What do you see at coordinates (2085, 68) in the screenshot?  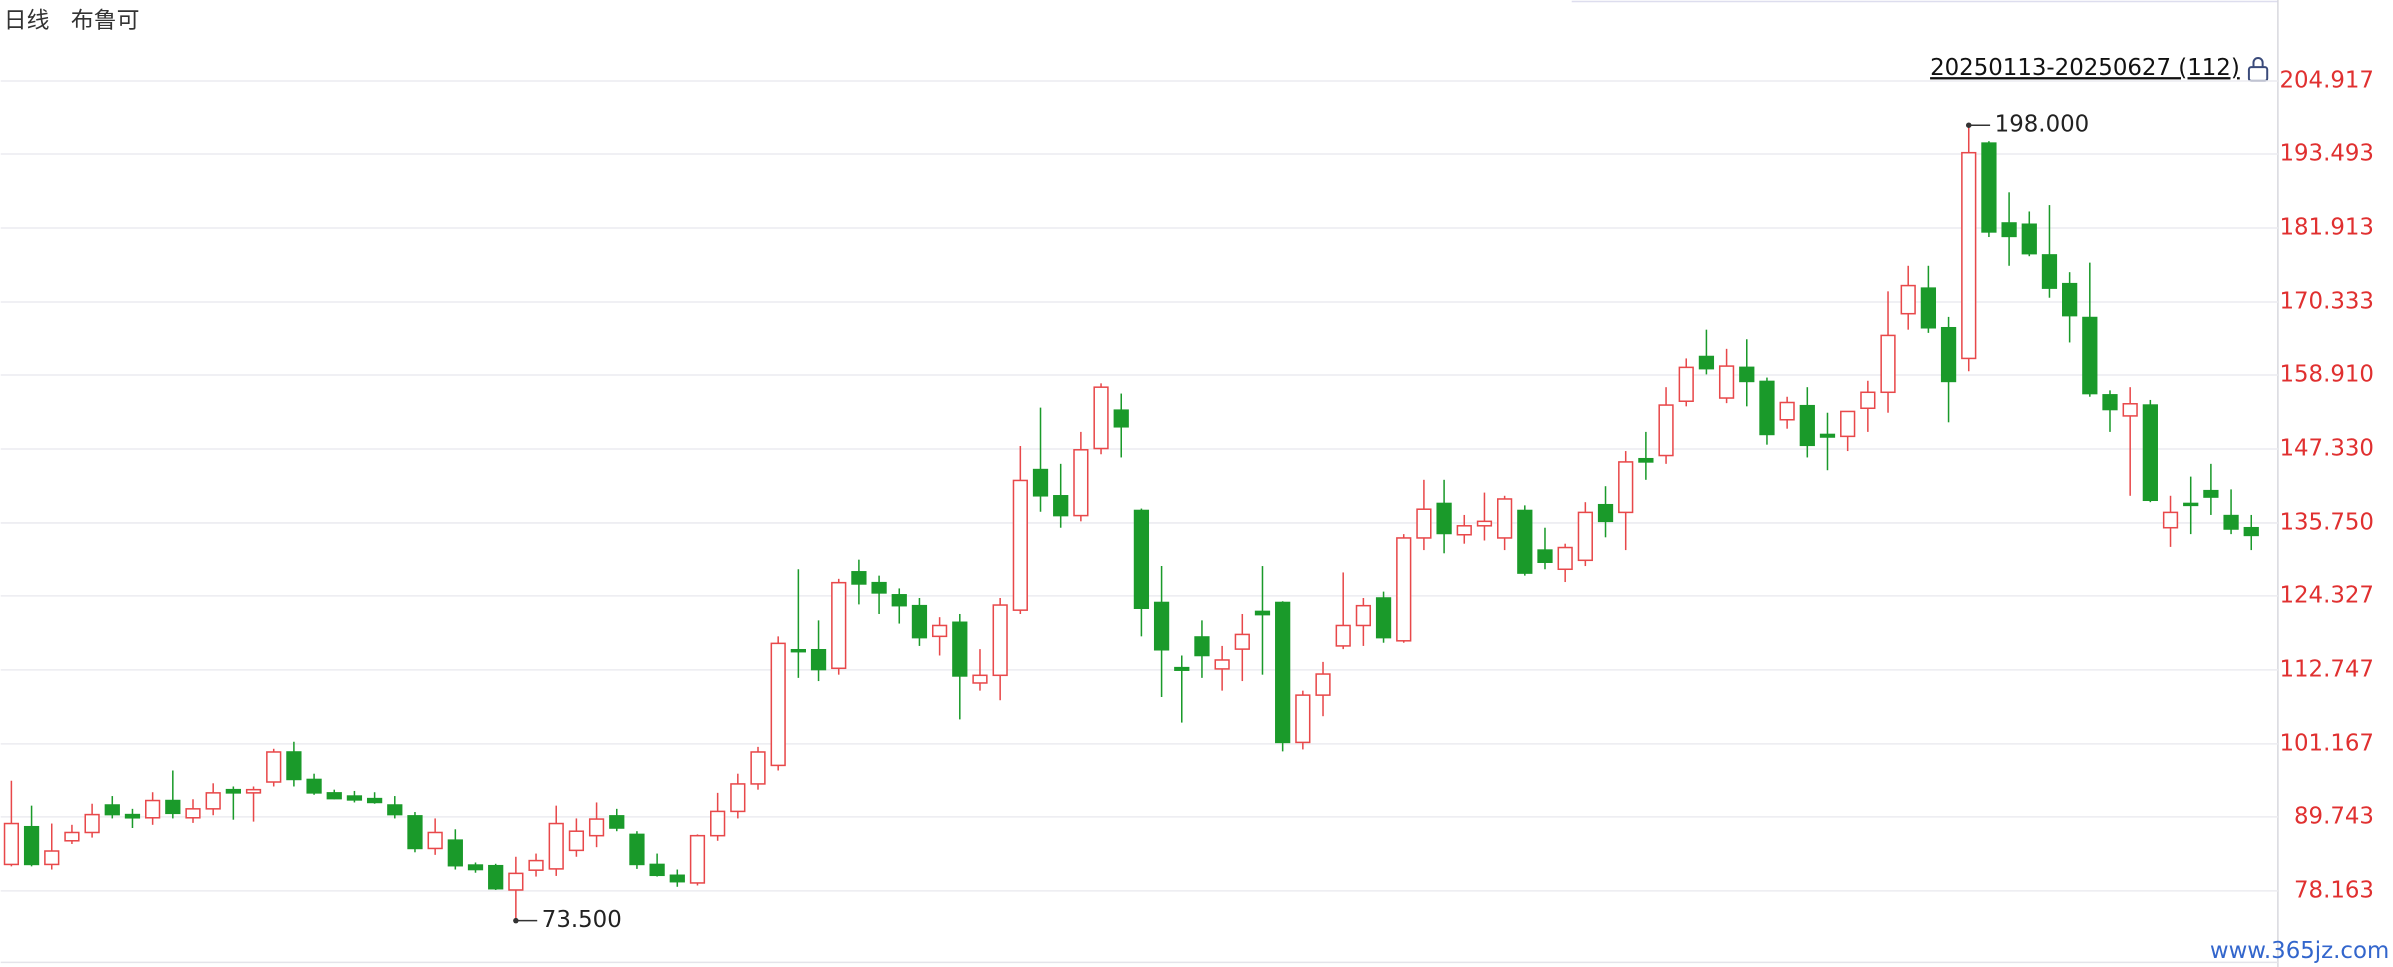 I see `range-label: 20250113-20250627 (112)` at bounding box center [2085, 68].